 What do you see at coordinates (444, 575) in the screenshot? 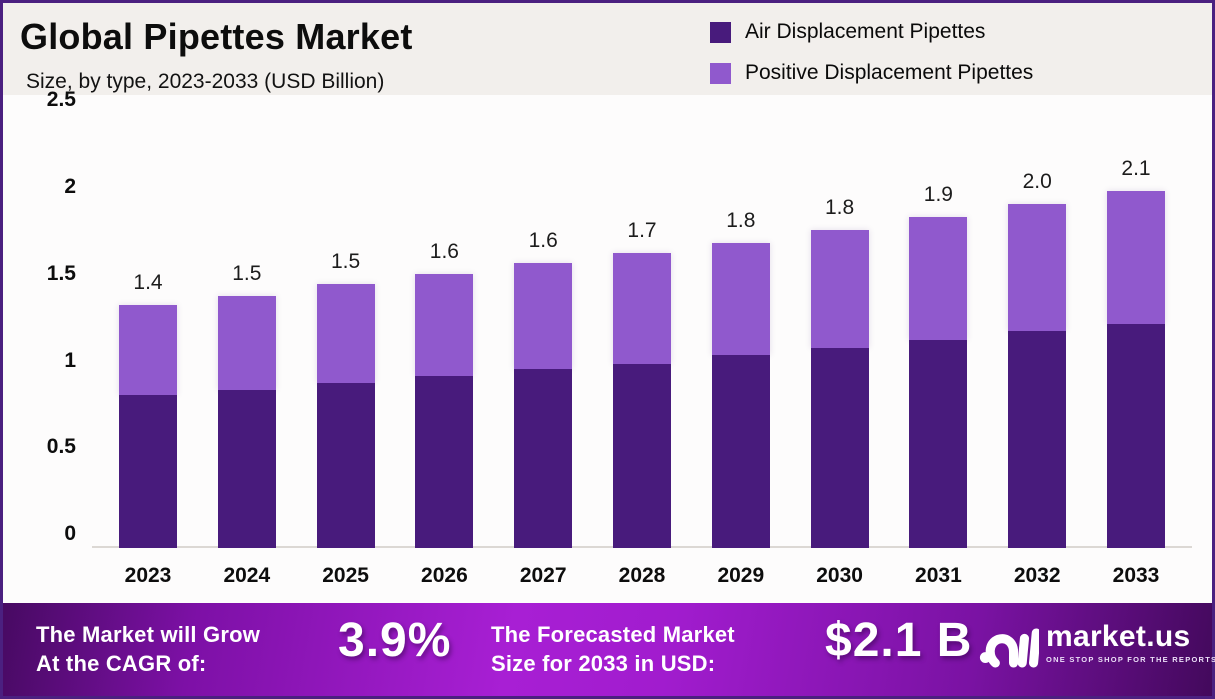
I see `x-axis-category-label: 2026` at bounding box center [444, 575].